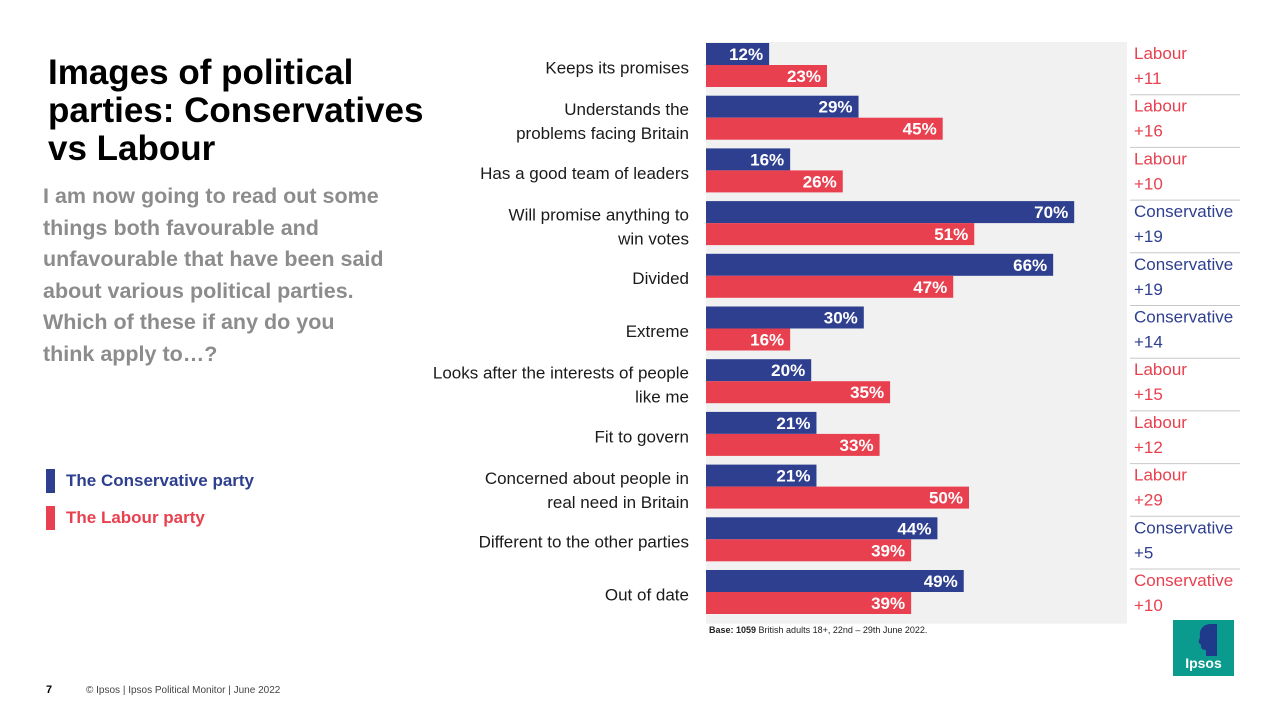 This screenshot has width=1280, height=720. What do you see at coordinates (584, 173) in the screenshot?
I see `category-label: Has a good team of leaders` at bounding box center [584, 173].